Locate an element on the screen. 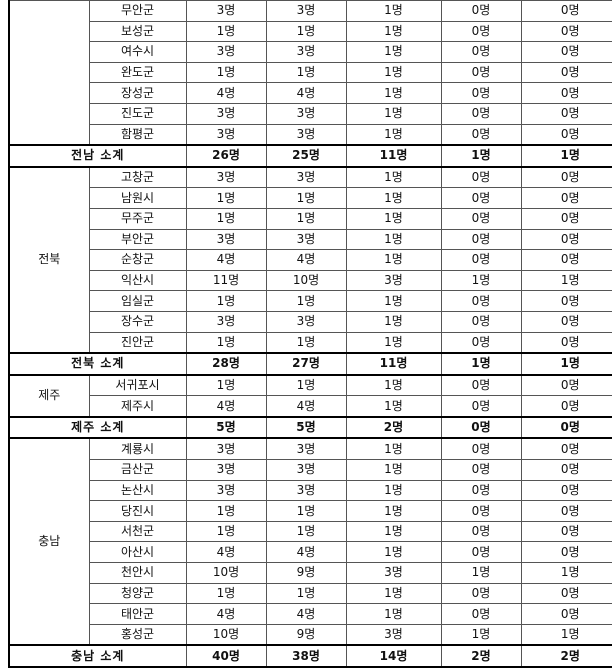 The width and height of the screenshot is (612, 668). table-row: 천안시 10명 9명 3명 1명 1명 is located at coordinates (310, 573).